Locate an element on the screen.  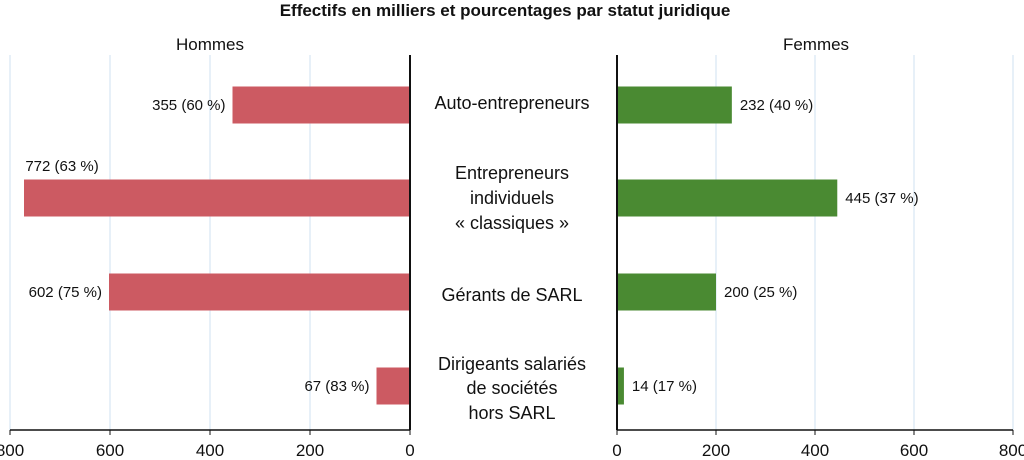
category-label: hors SARL is located at coordinates (511, 413).